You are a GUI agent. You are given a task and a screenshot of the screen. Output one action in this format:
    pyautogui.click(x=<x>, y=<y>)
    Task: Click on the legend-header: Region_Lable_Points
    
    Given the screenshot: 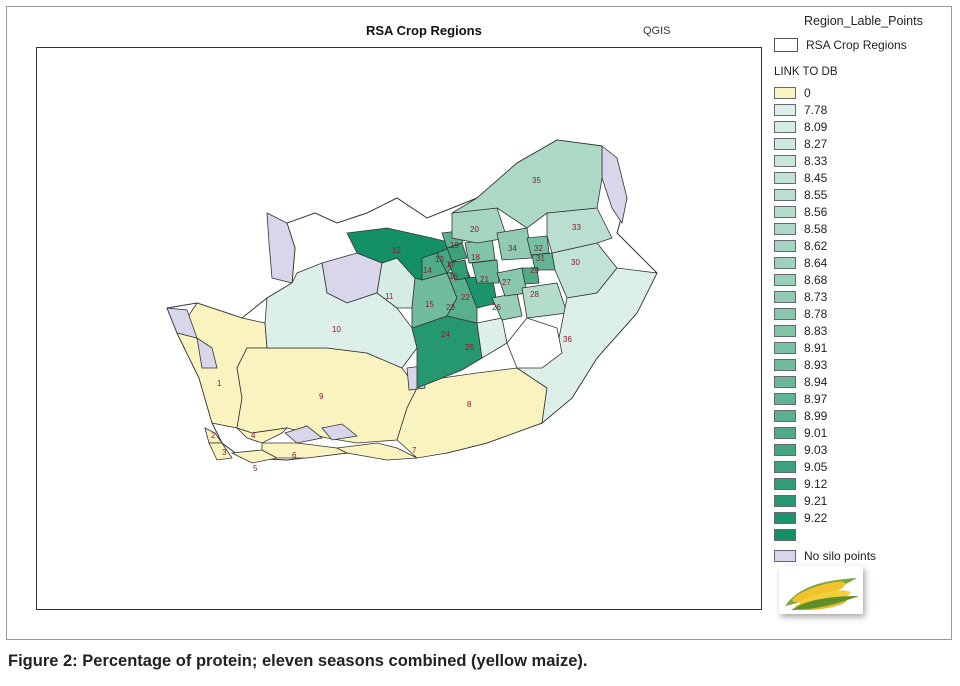 What is the action you would take?
    pyautogui.click(x=863, y=21)
    